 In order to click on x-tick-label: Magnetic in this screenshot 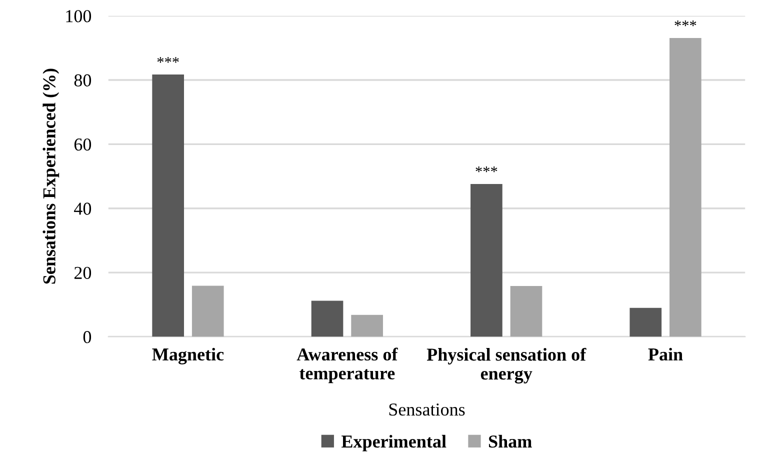, I will do `click(188, 356)`.